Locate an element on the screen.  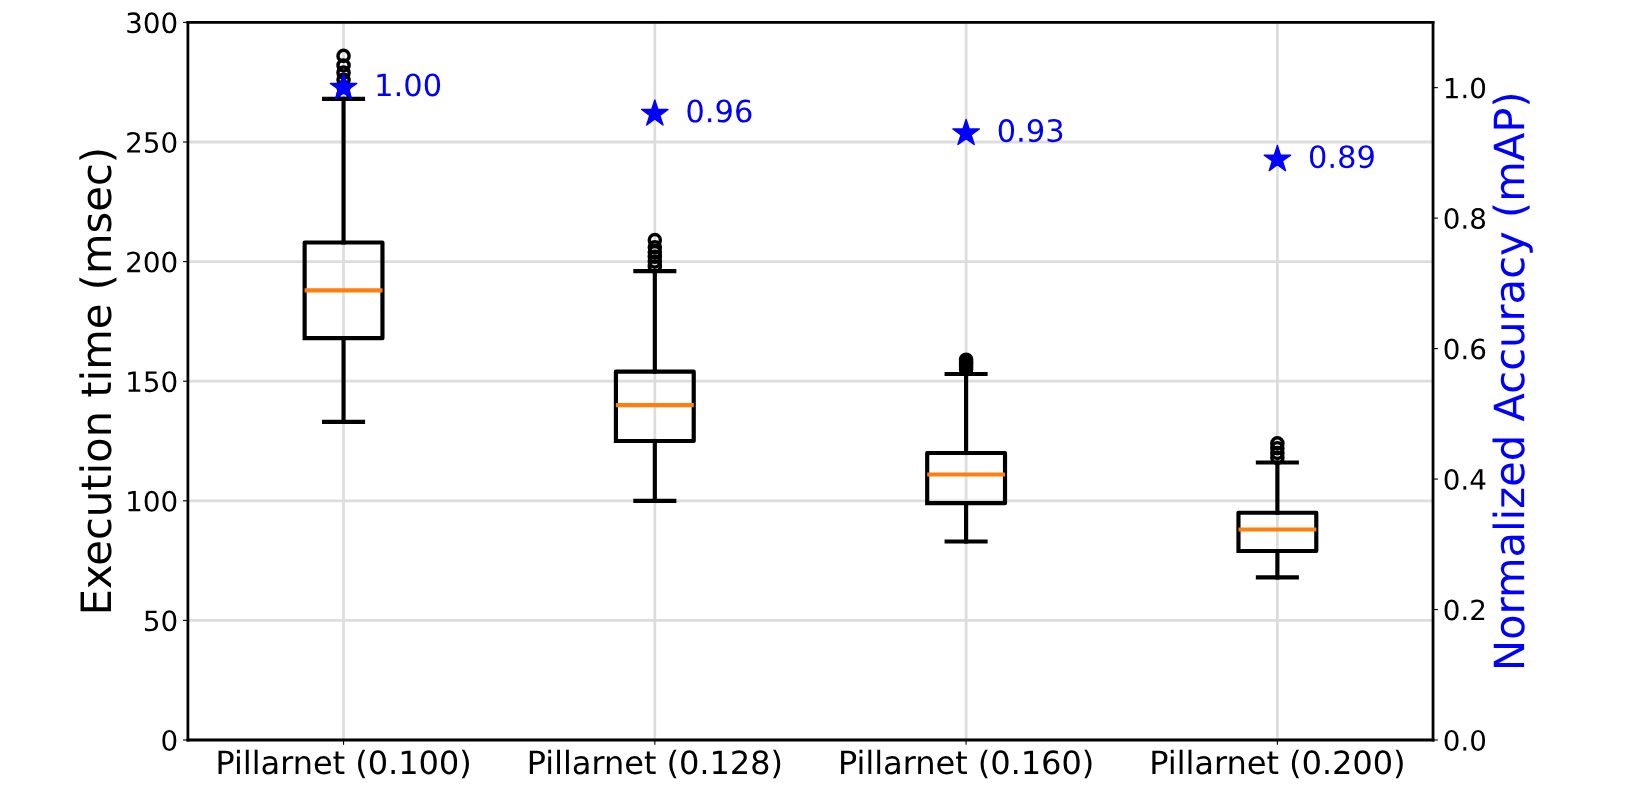
y2-axis-title: Normalized Accuracy (mAP) is located at coordinates (1512, 380).